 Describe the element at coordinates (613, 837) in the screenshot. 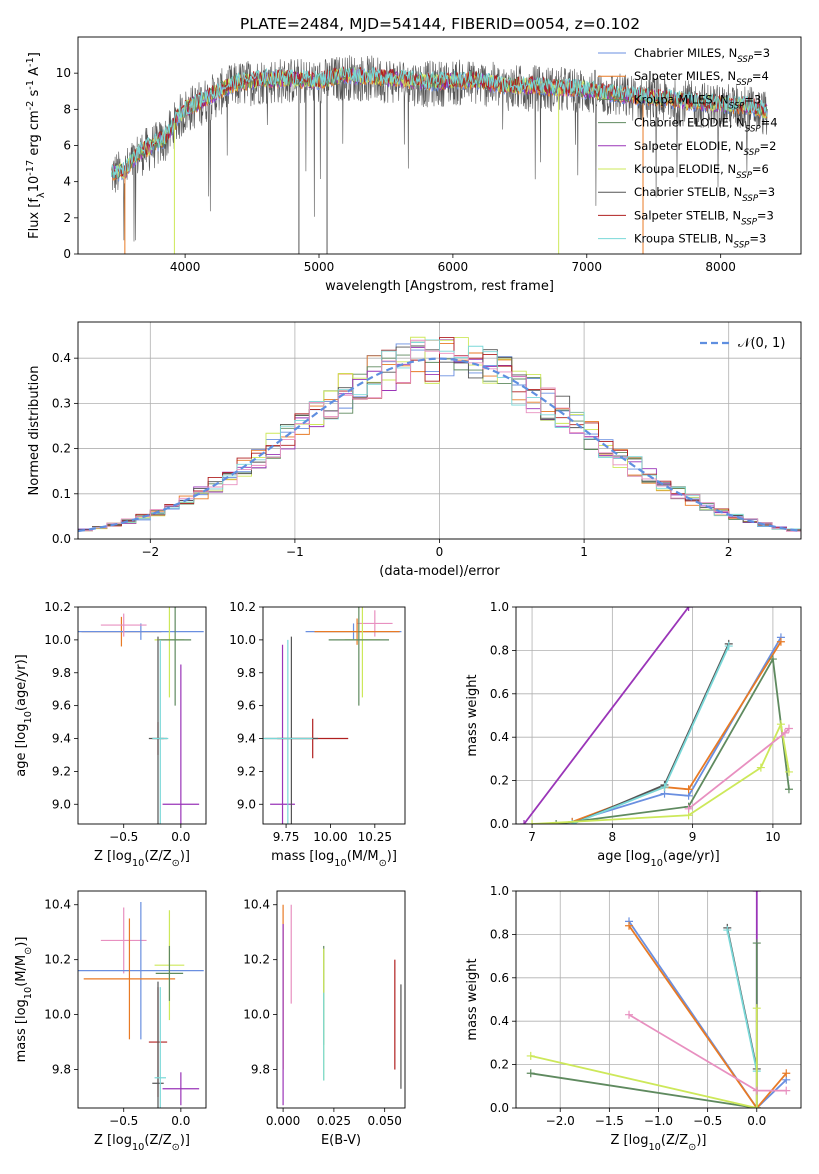

I see `x-tick-label: 8` at that location.